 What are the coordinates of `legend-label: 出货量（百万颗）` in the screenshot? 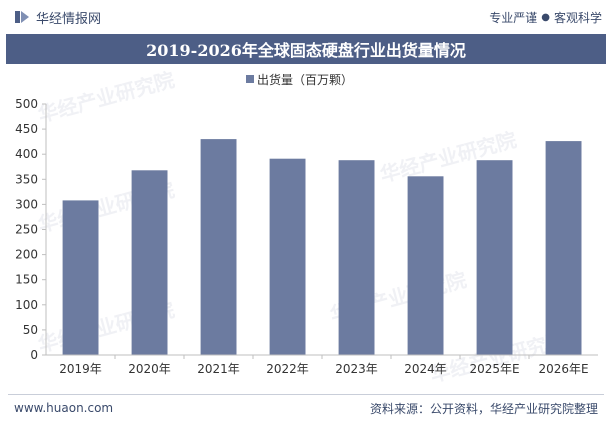 It's located at (305, 79).